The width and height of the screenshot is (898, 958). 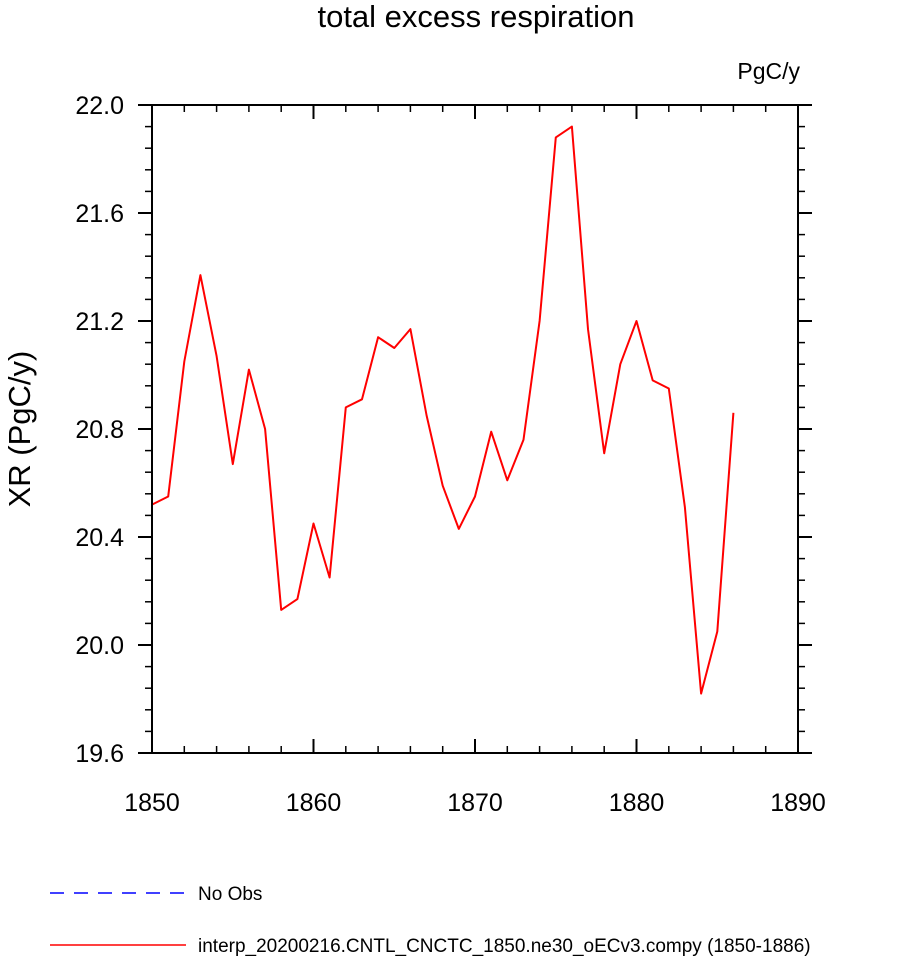 What do you see at coordinates (99, 214) in the screenshot?
I see `y-tick-label: 21.6` at bounding box center [99, 214].